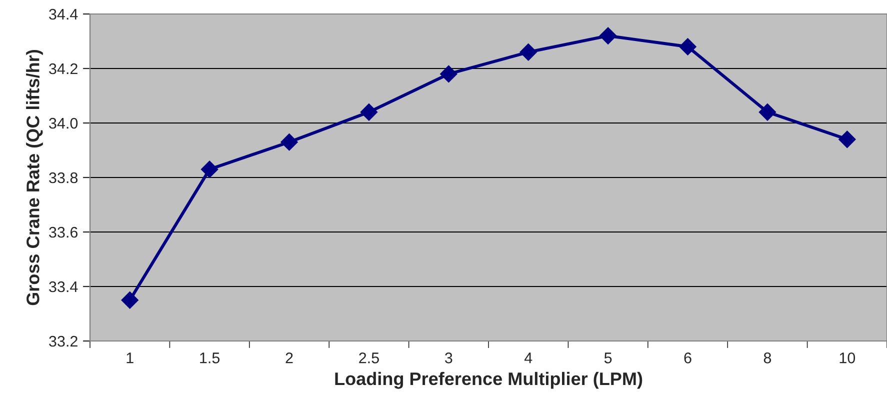 This screenshot has width=887, height=416. I want to click on x-tick-label: 5, so click(608, 358).